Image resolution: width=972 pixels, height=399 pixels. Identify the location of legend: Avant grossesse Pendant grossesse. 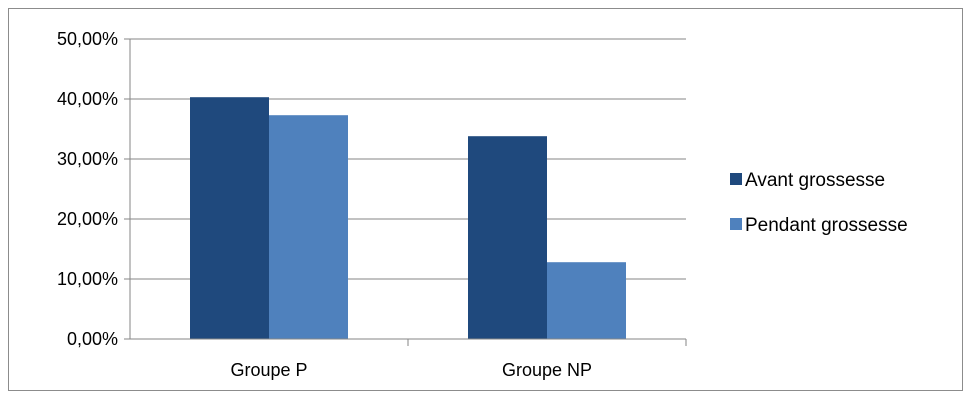
(819, 203).